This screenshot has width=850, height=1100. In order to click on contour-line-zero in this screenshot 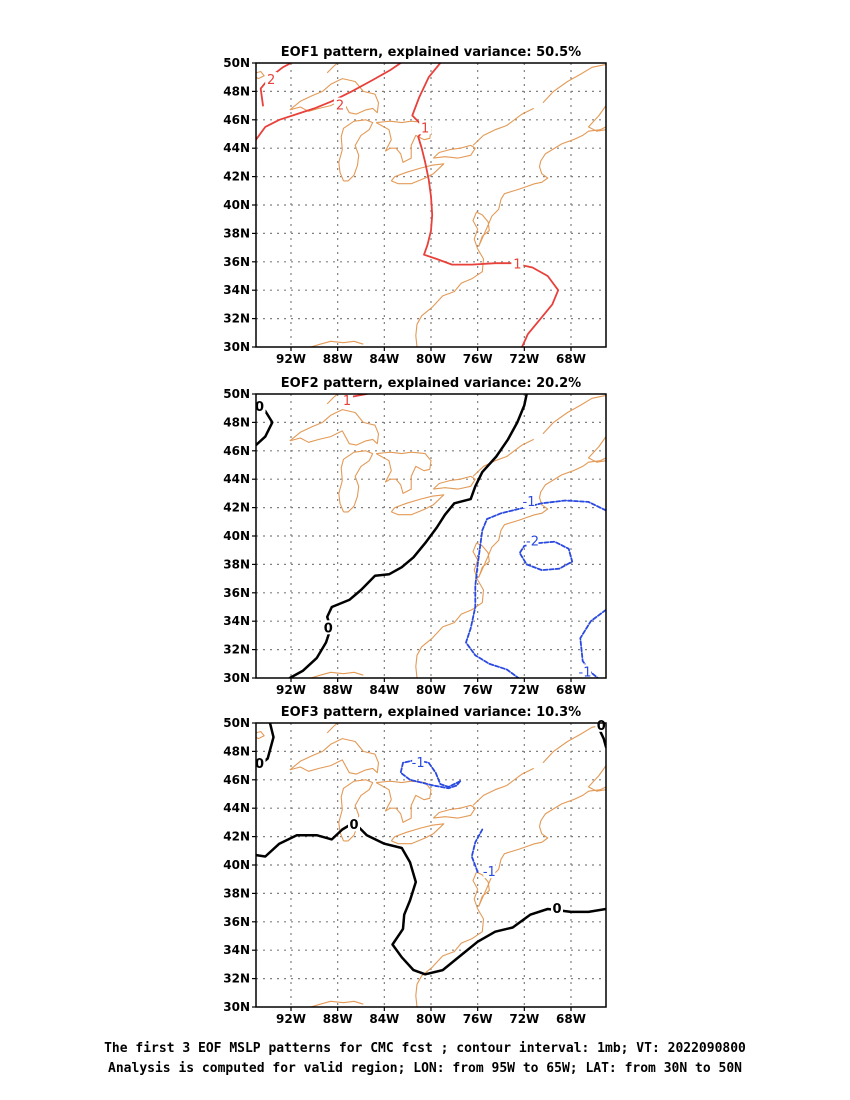, I will do `click(431, 898)`.